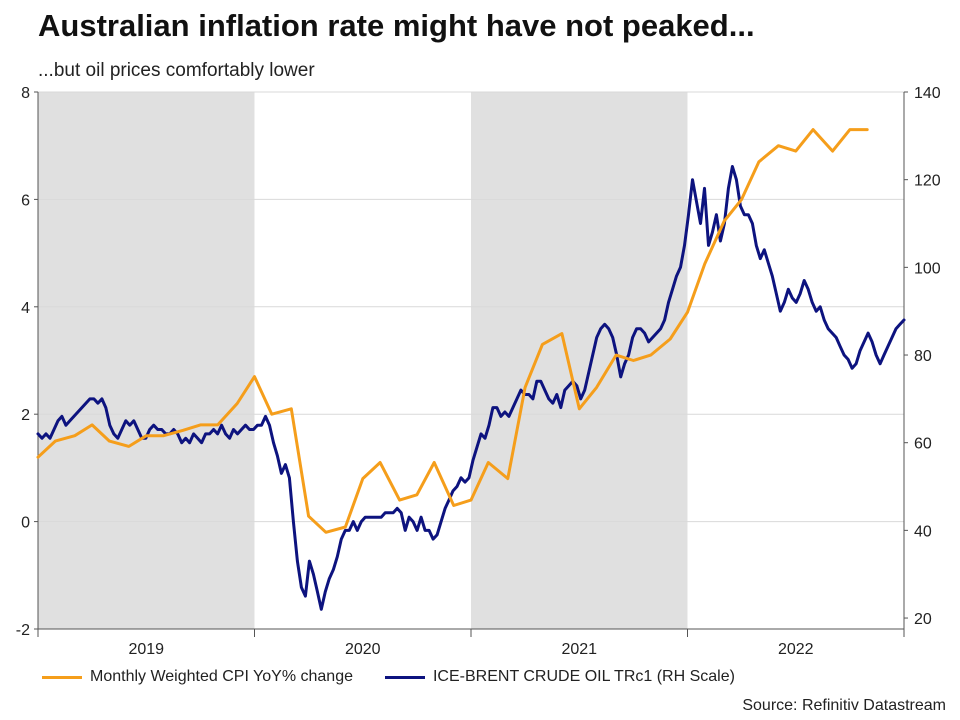 This screenshot has height=720, width=960. Describe the element at coordinates (62, 677) in the screenshot. I see `legend-swatch-cpi` at that location.